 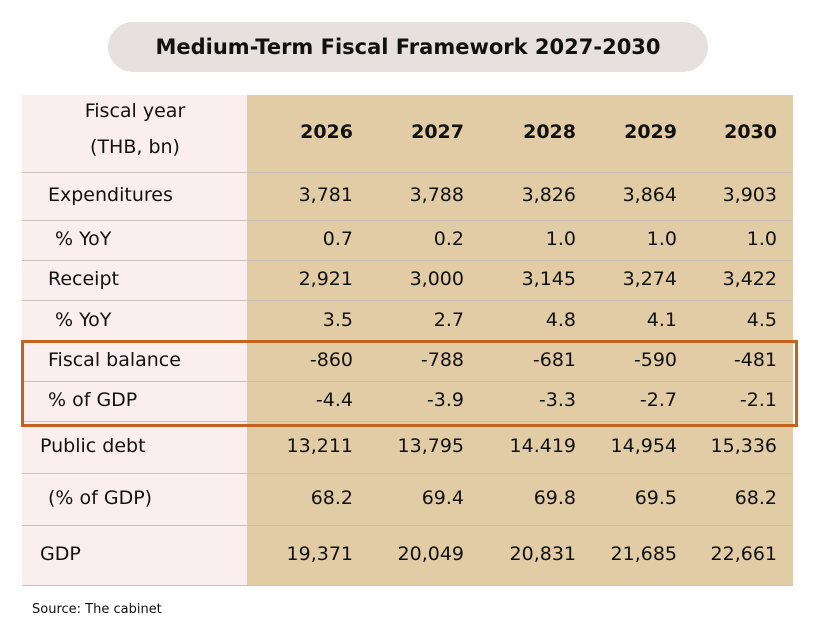 I want to click on cell-value: 2.7, so click(x=448, y=319).